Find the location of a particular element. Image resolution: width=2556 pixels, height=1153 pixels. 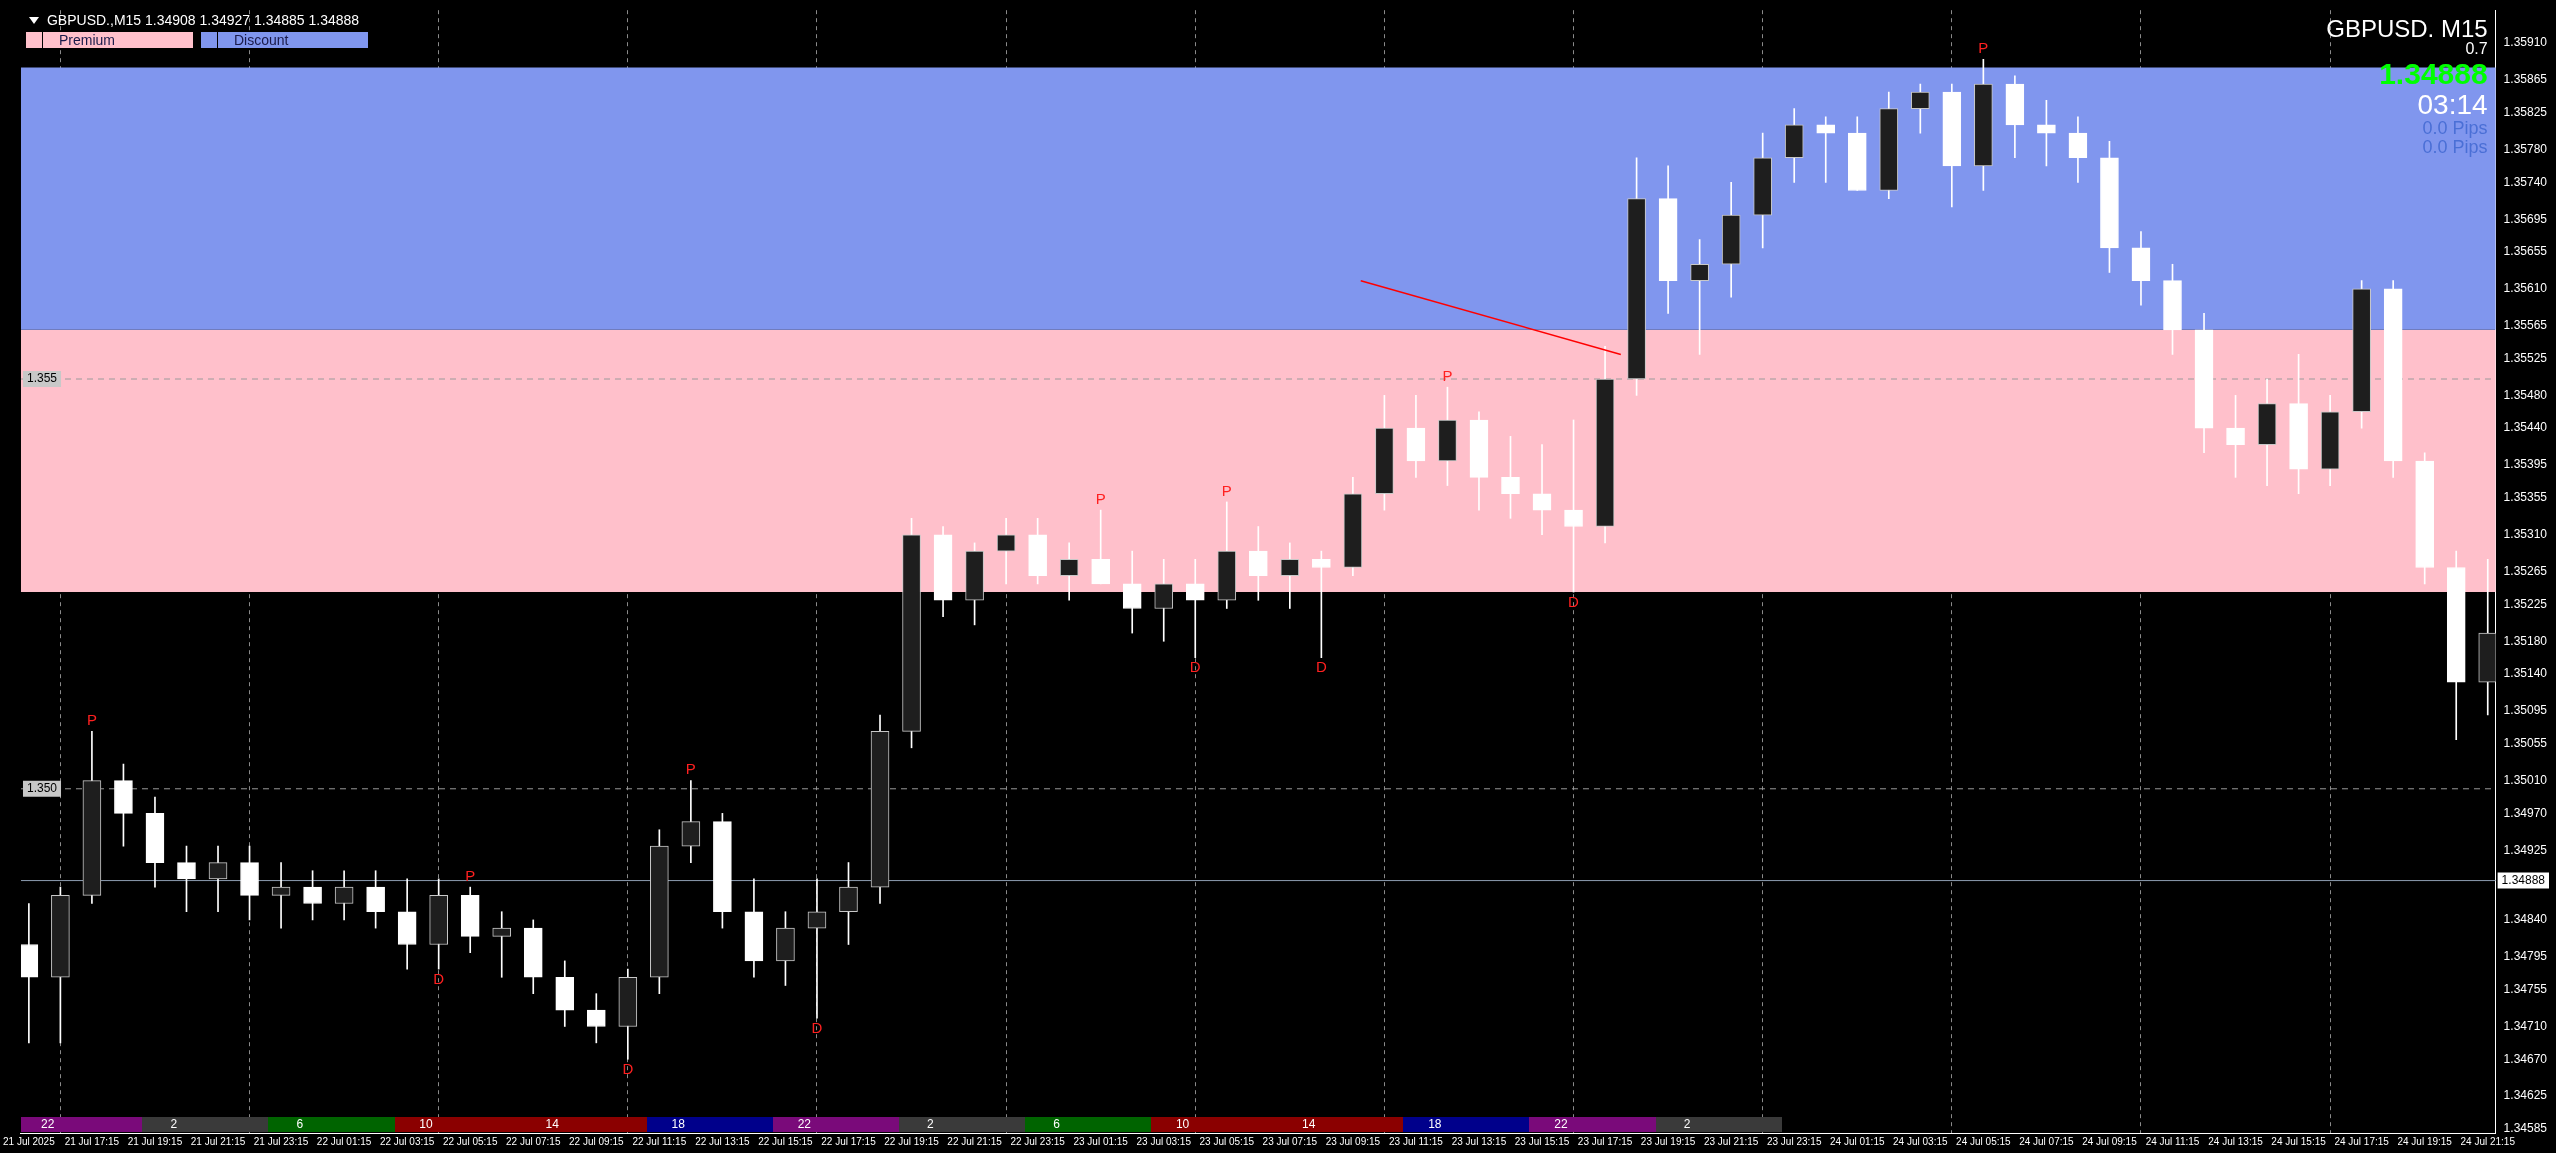

x-tick-label: 23 Jul 07:15 is located at coordinates (1290, 1141).